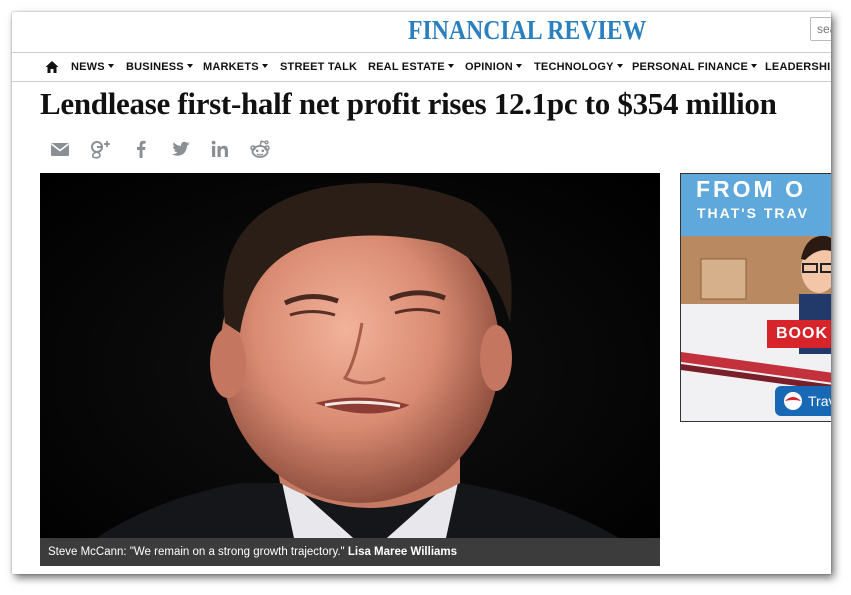 The height and width of the screenshot is (595, 851). What do you see at coordinates (527, 30) in the screenshot?
I see `site-logo: FINANCIAL REVIEW` at bounding box center [527, 30].